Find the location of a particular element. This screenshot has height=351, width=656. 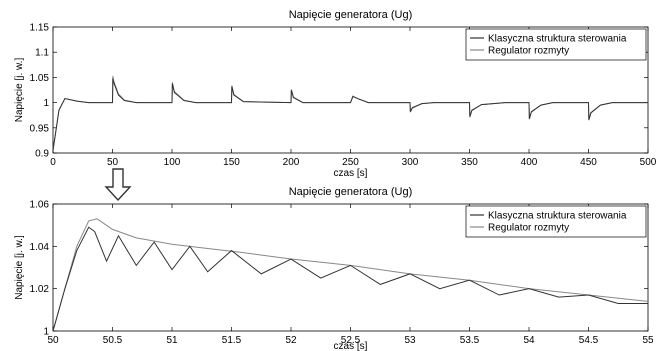

zoom-arrow-icon is located at coordinates (118, 185).